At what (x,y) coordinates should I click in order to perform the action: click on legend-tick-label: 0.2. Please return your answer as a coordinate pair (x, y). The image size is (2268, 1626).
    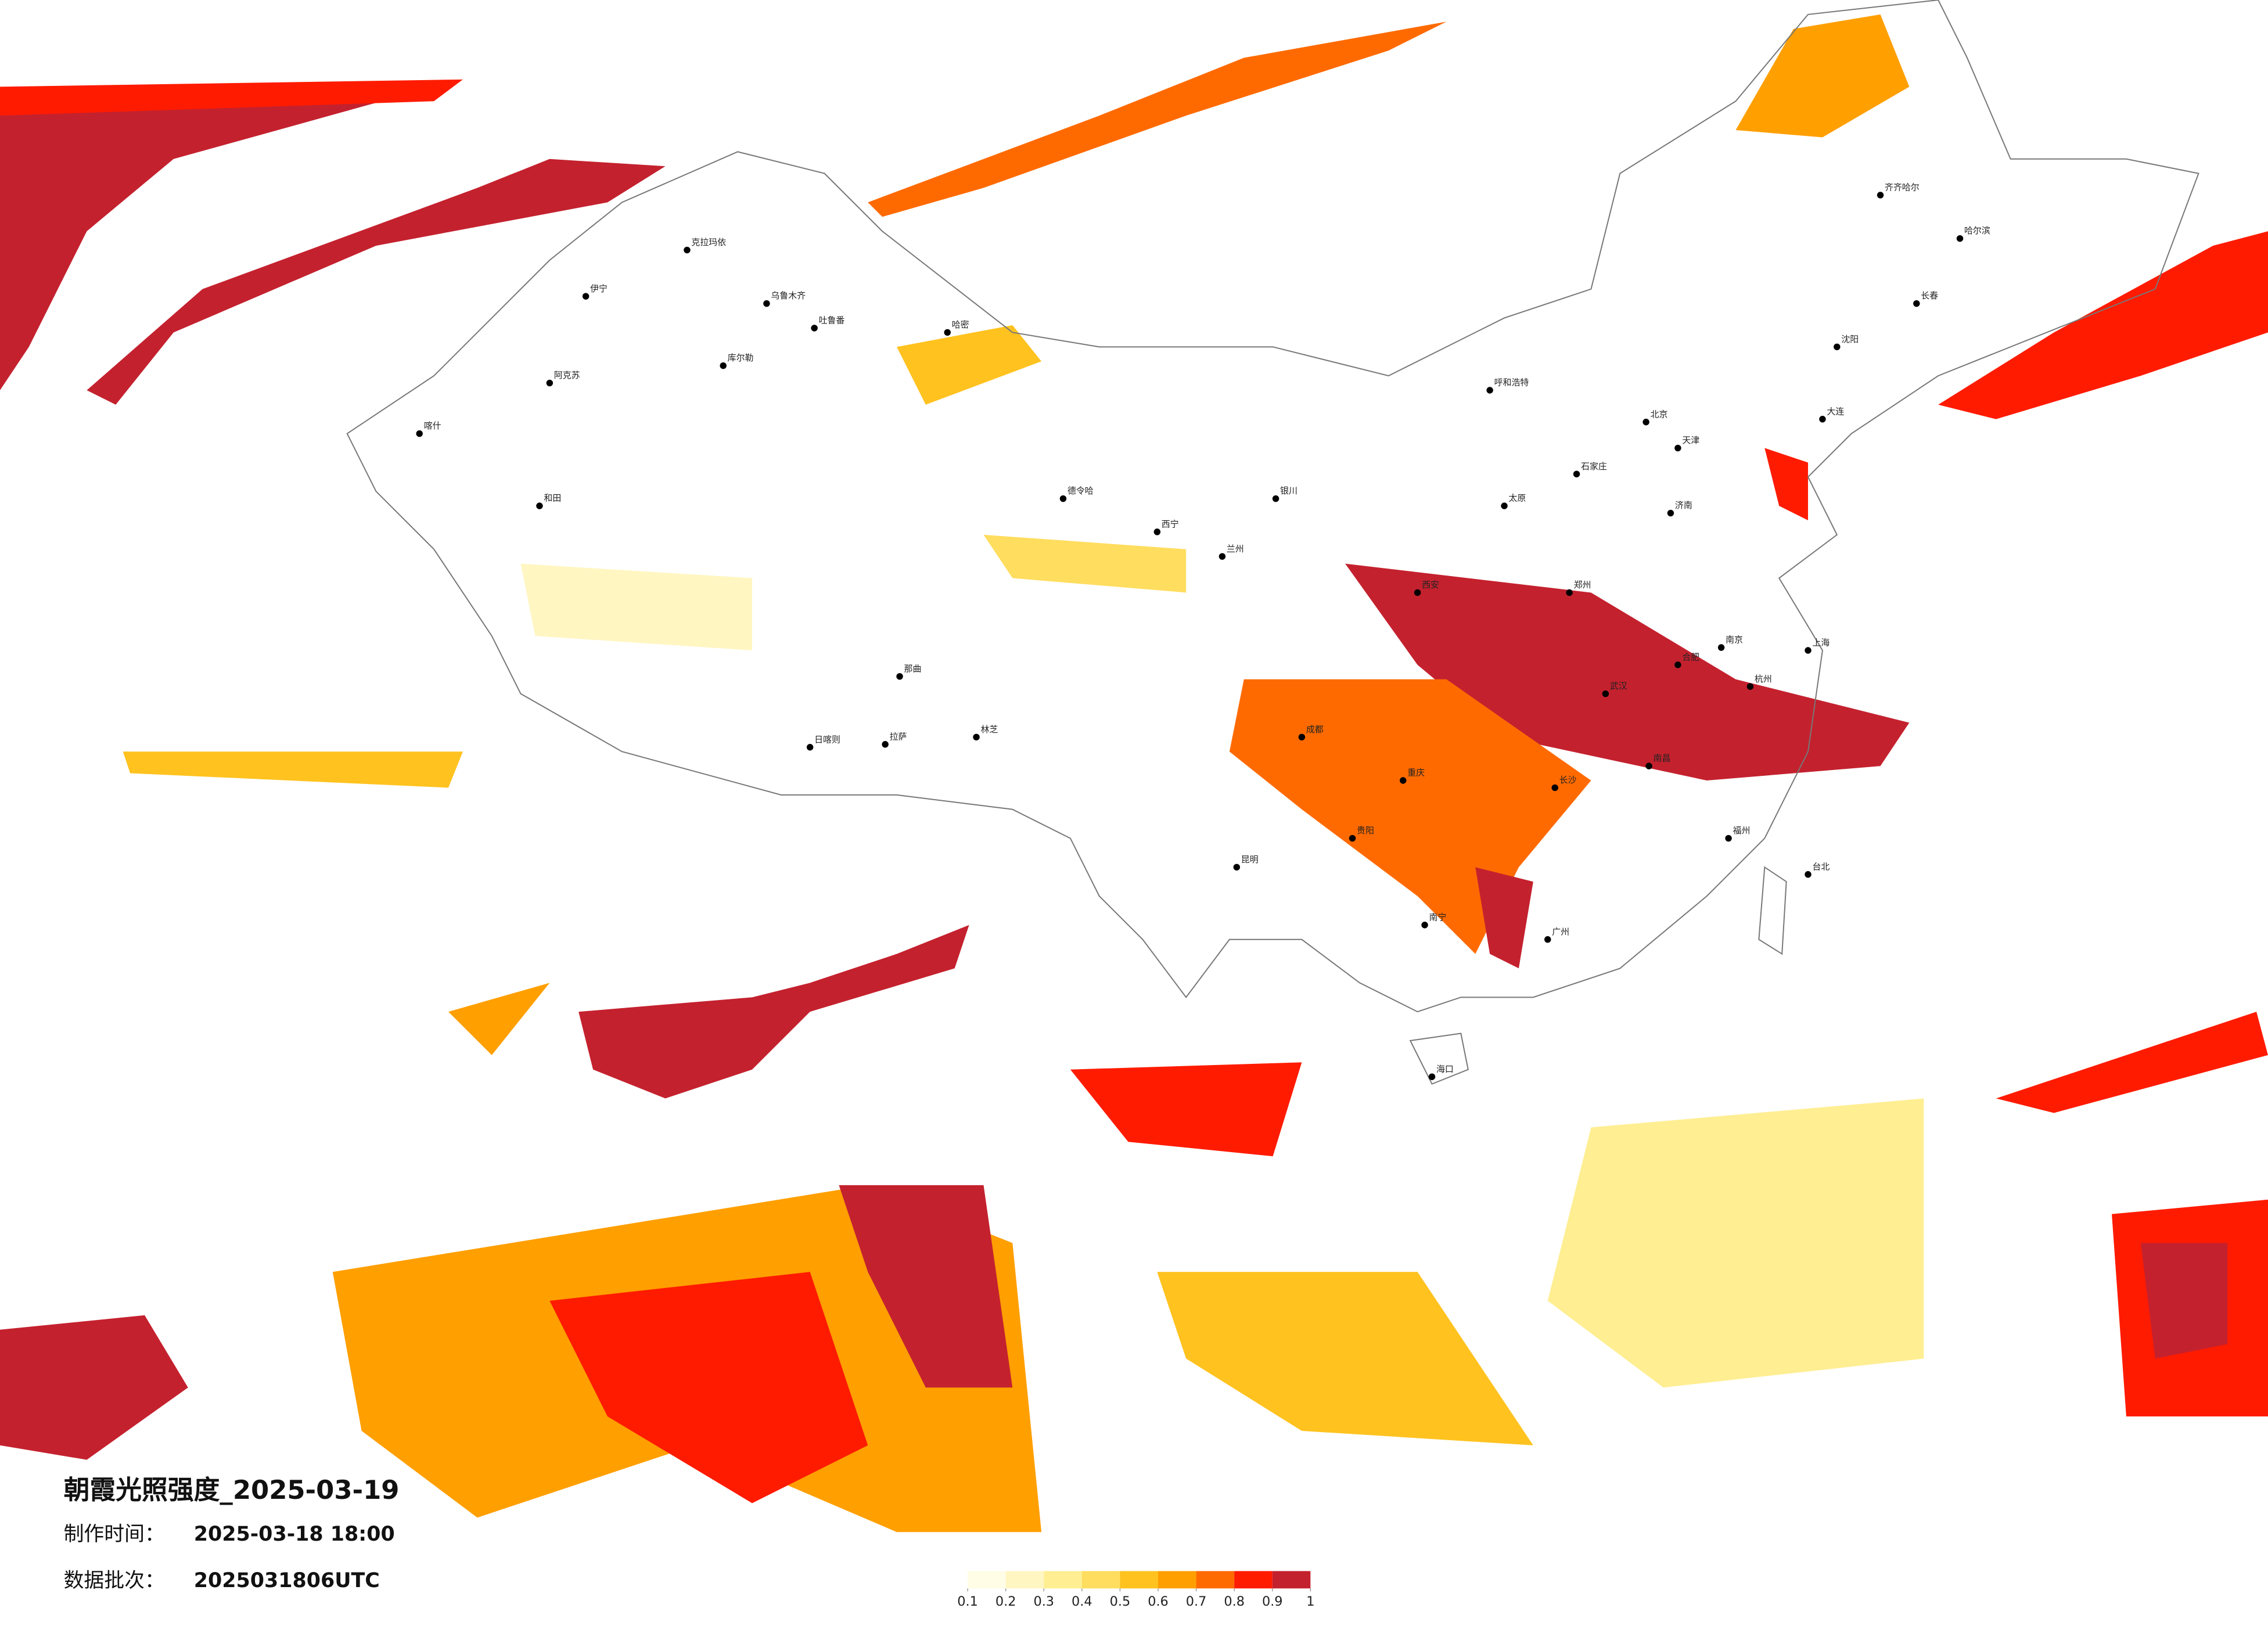
    Looking at the image, I should click on (1005, 1601).